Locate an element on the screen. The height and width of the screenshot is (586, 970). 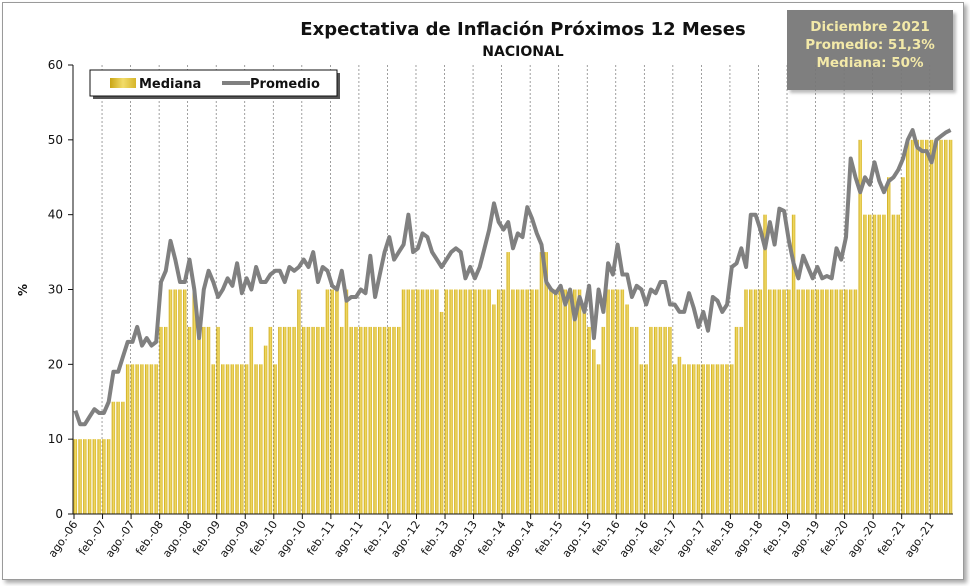
x-tick-label: ago.-08 is located at coordinates (177, 539).